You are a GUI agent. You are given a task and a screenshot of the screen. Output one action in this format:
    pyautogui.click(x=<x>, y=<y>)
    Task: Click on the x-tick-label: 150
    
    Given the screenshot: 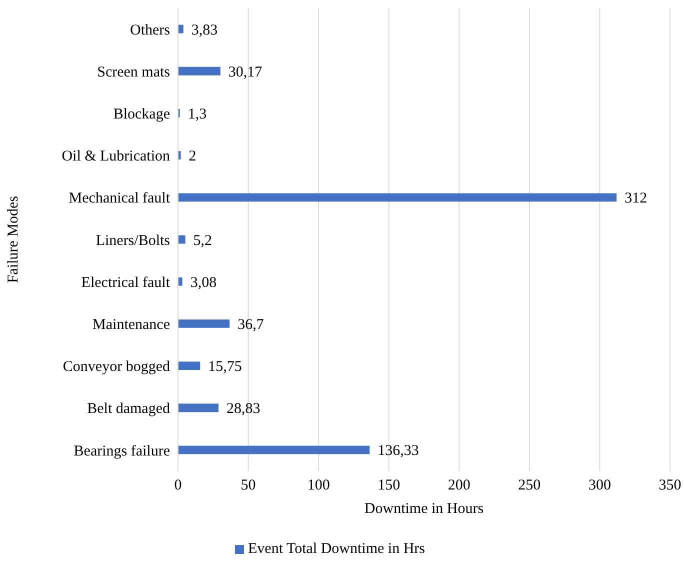 What is the action you would take?
    pyautogui.click(x=389, y=486)
    